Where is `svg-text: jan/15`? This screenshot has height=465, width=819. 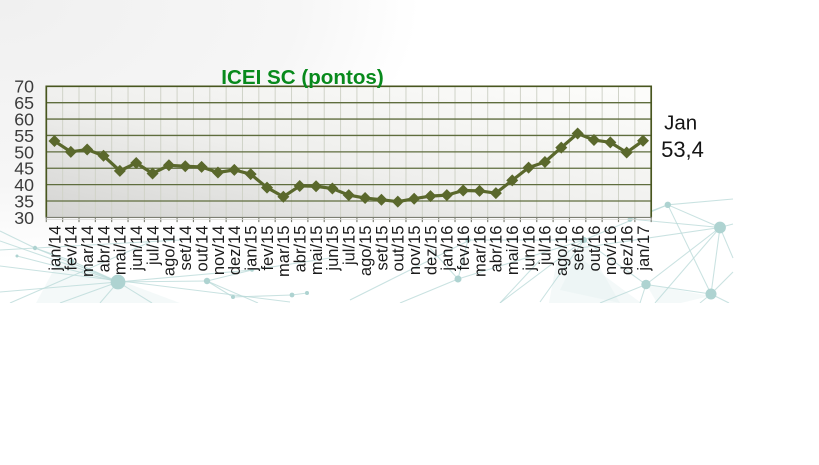 svg-text: jan/15 is located at coordinates (251, 249).